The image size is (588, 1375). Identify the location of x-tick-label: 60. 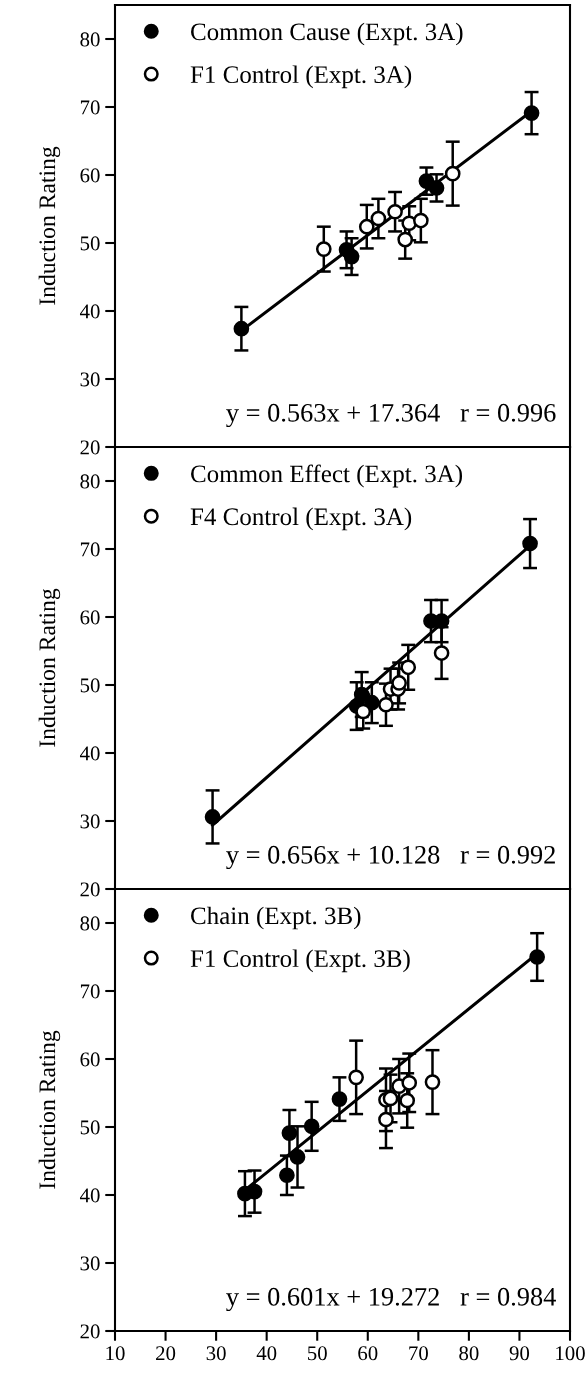
(368, 1353).